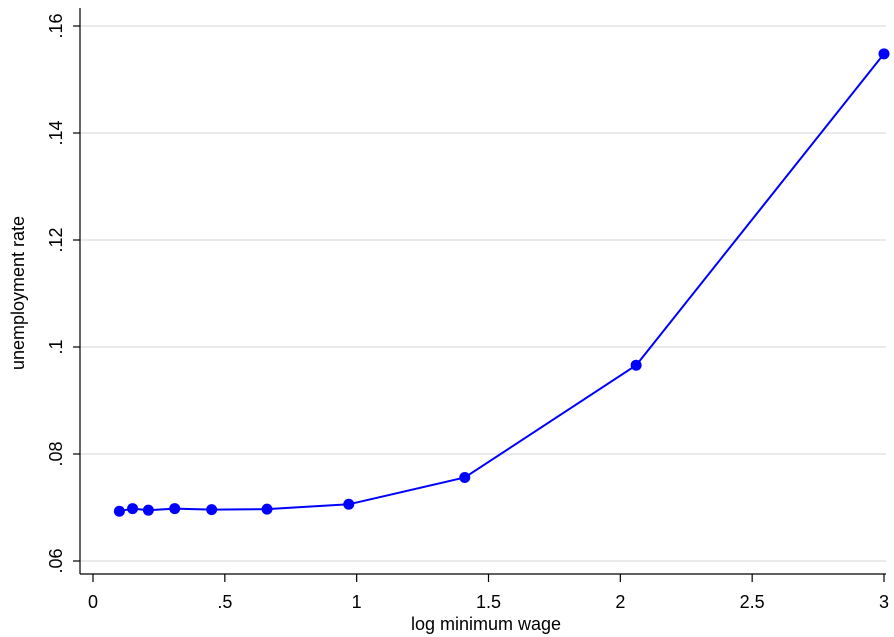  I want to click on y-tick-label: .06, so click(56, 560).